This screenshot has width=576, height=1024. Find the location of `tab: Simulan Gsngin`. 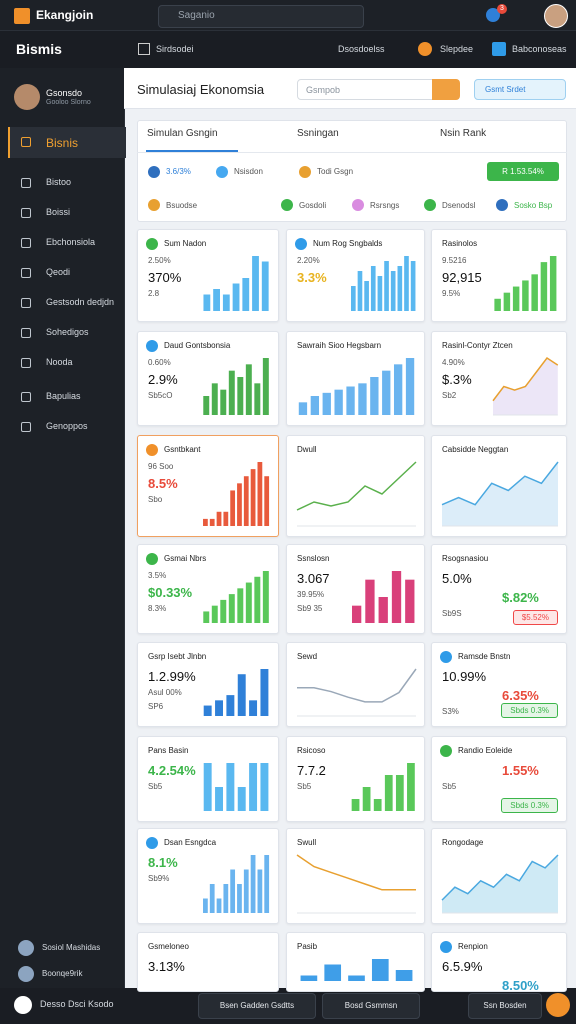

tab: Simulan Gsngin is located at coordinates (182, 133).